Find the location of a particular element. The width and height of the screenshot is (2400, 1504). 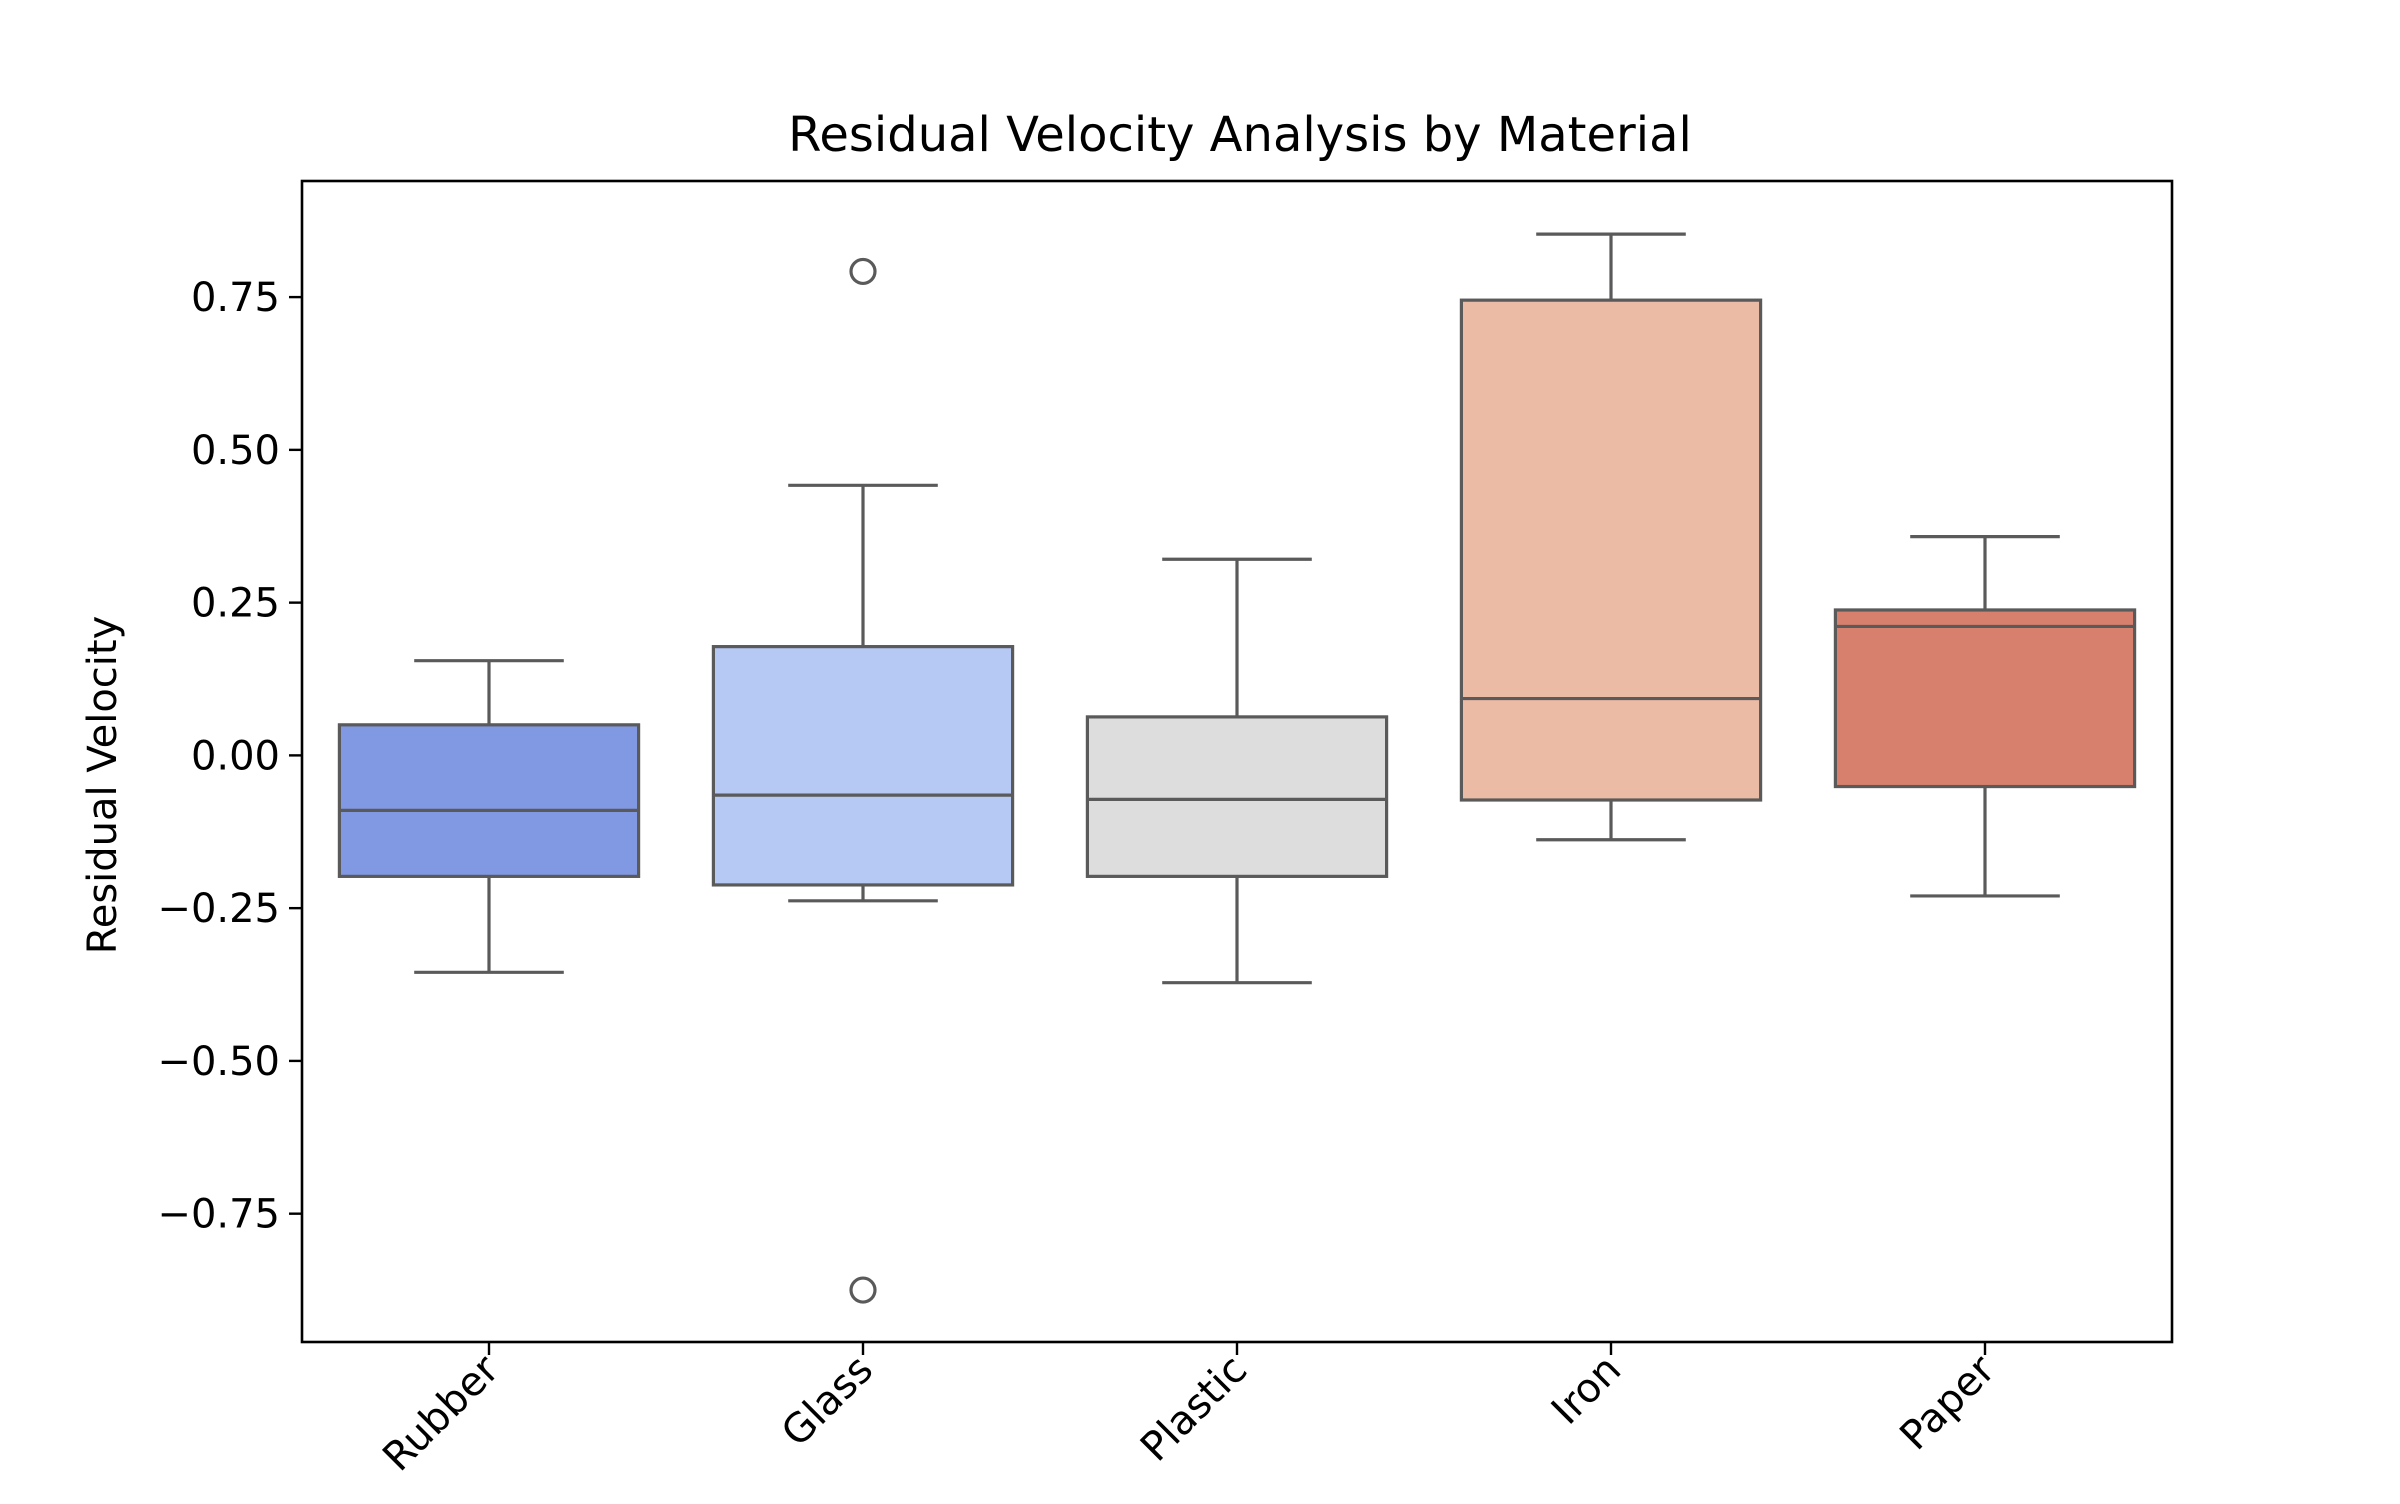

y-tick-label: 0.25 is located at coordinates (235, 604).